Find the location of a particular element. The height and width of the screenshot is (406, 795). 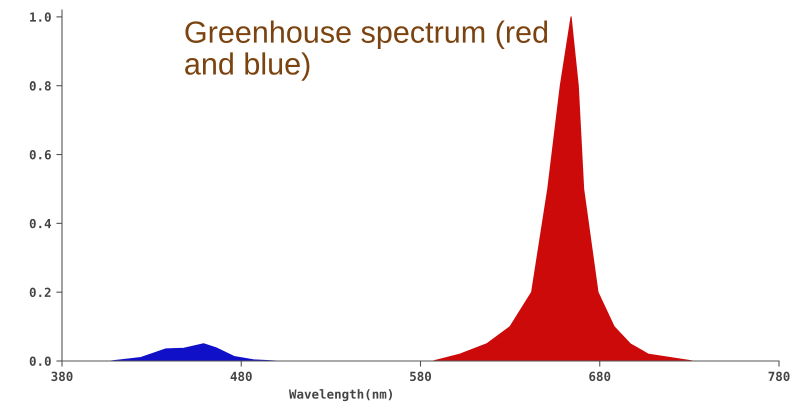

y-tick-label: 0.6 is located at coordinates (40, 155).